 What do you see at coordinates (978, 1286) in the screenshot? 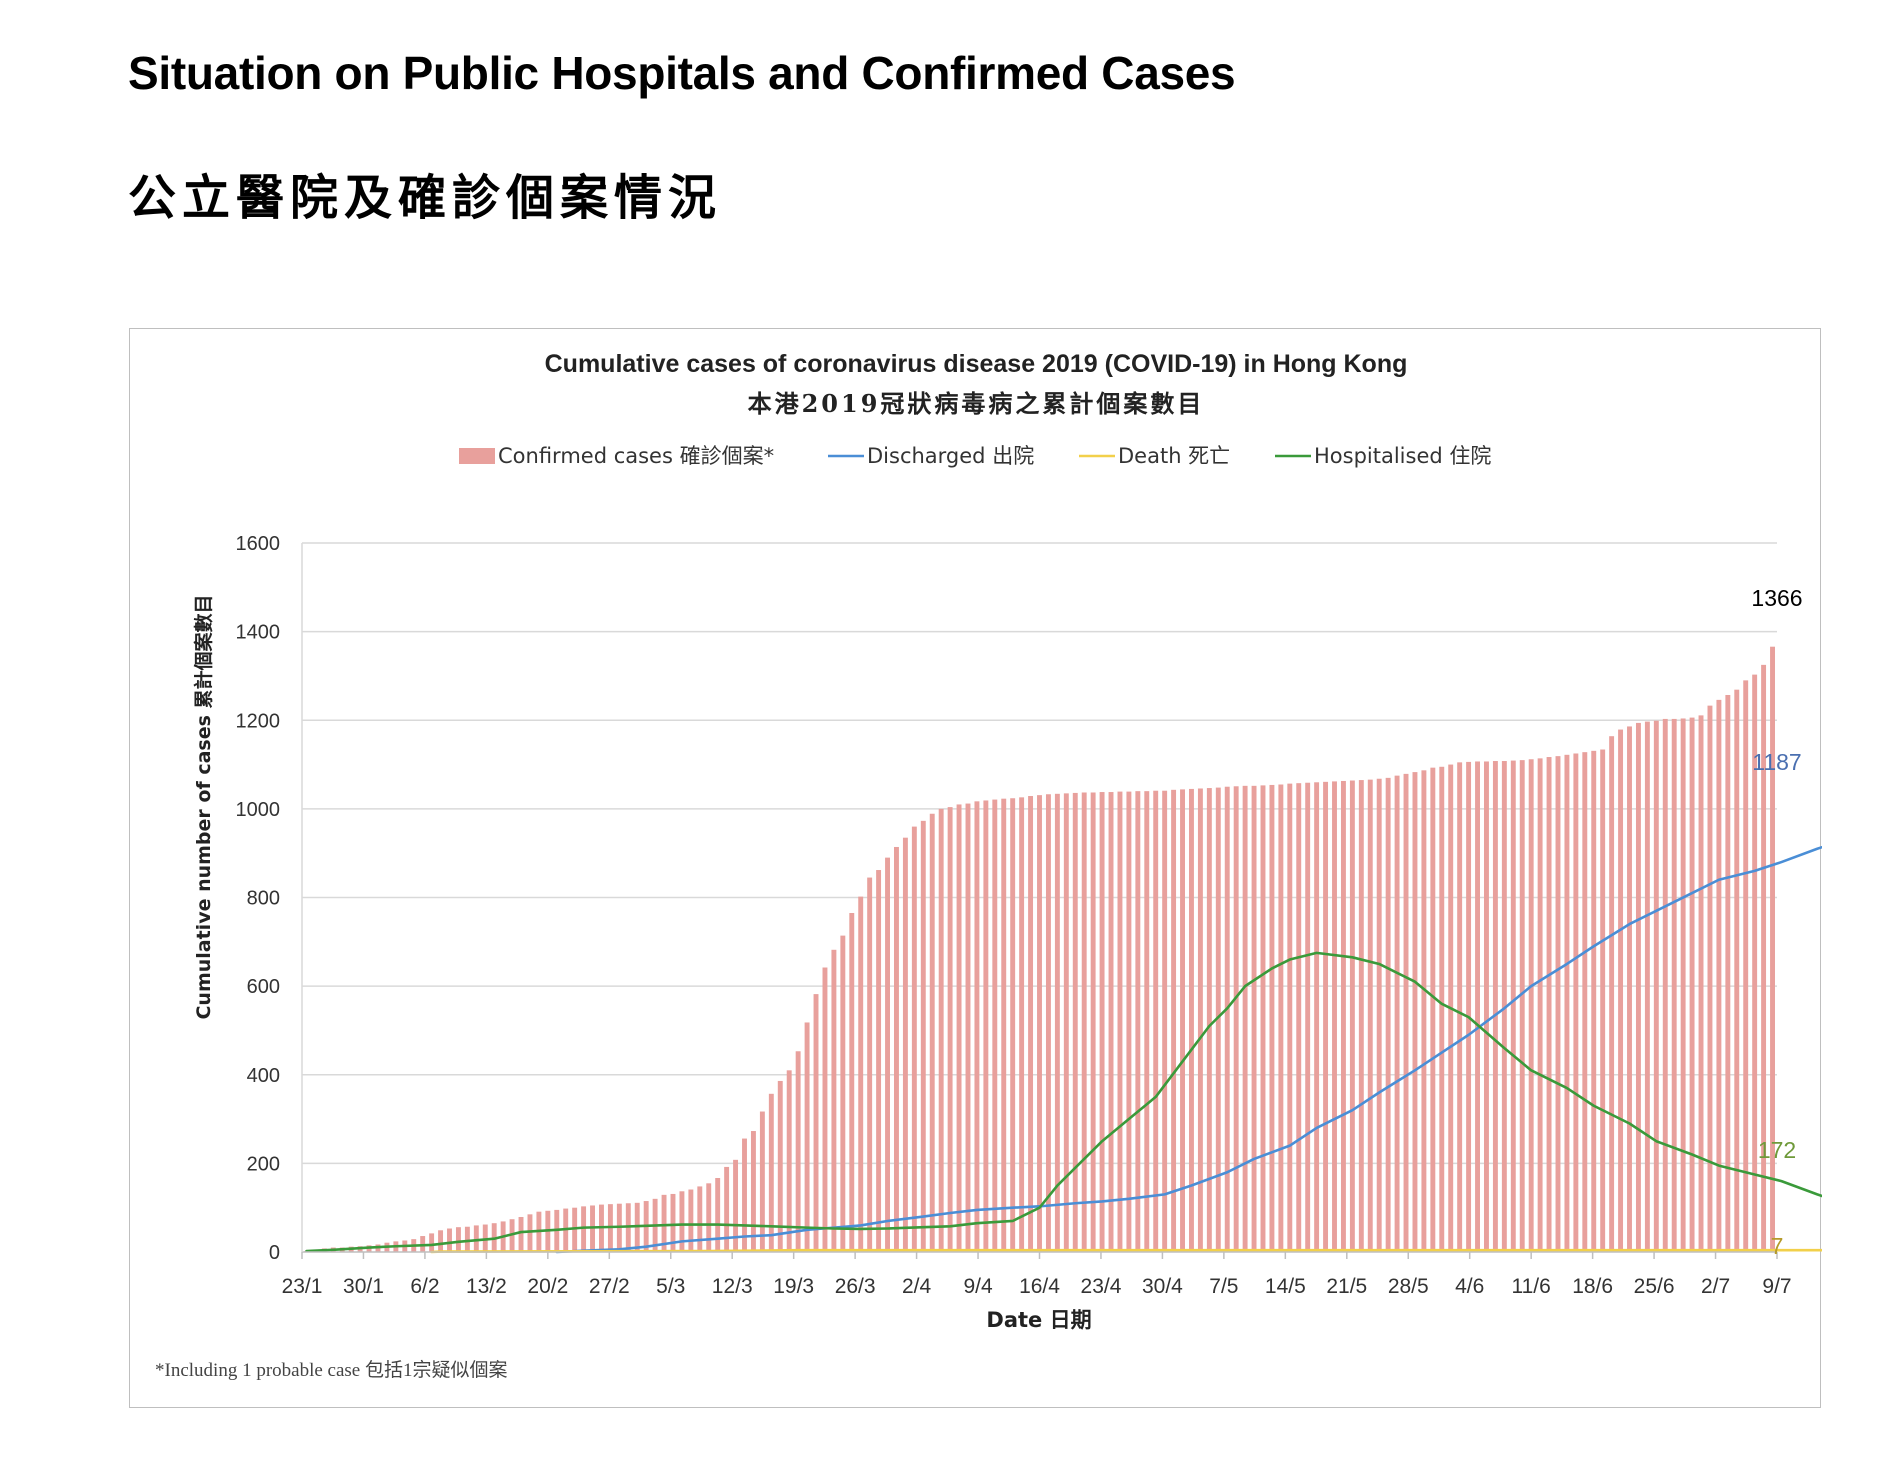
I see `x-tick-label: 9/4` at bounding box center [978, 1286].